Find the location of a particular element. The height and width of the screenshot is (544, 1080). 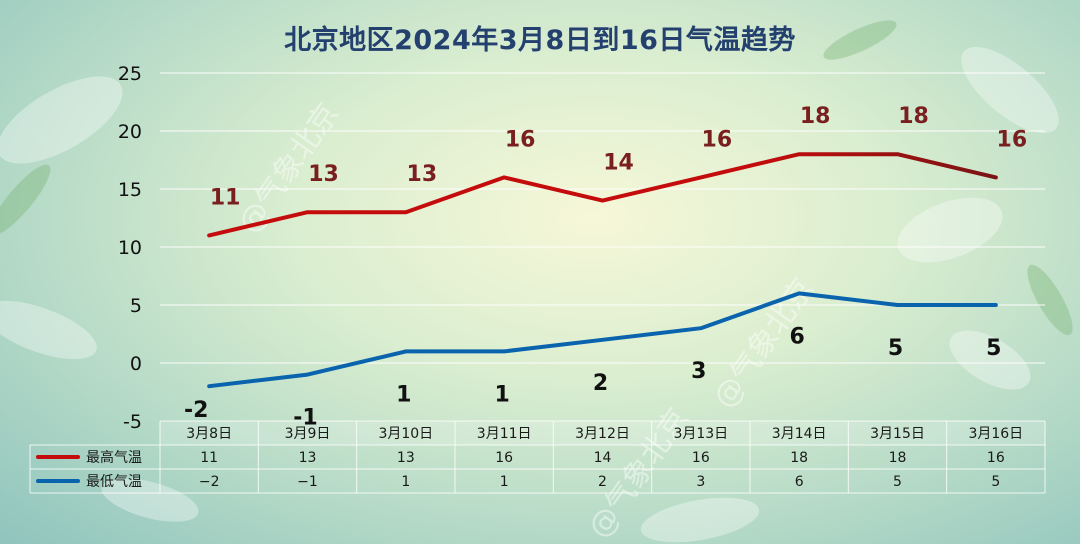

high-data-label: 11 is located at coordinates (225, 197).